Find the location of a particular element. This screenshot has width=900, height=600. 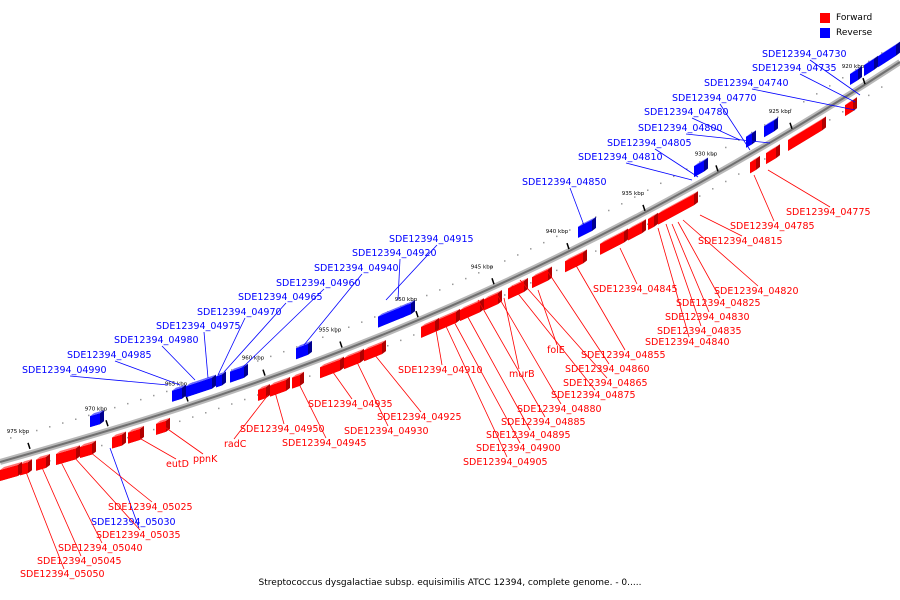

gene-label-reverse: SDE12394_04850 is located at coordinates (564, 182).